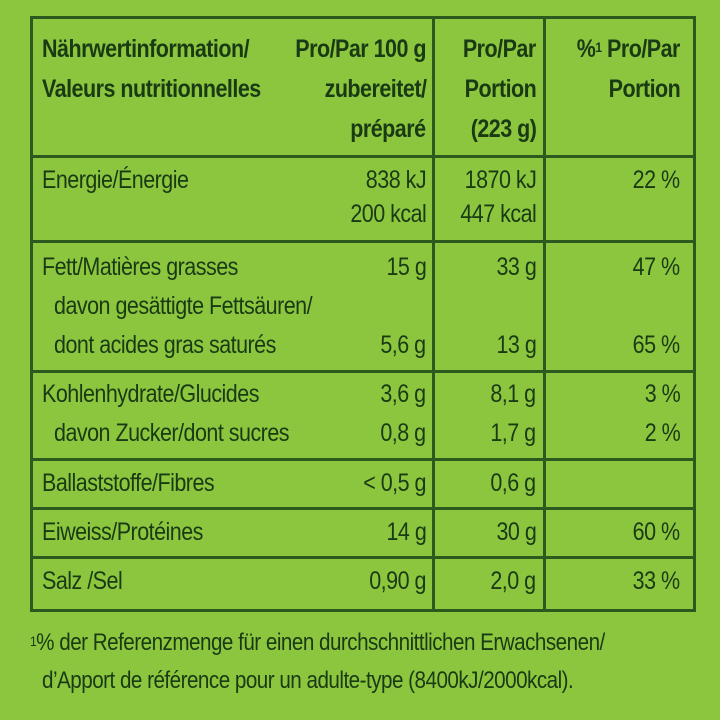  I want to click on sugar-percent: 2 %, so click(662, 433).